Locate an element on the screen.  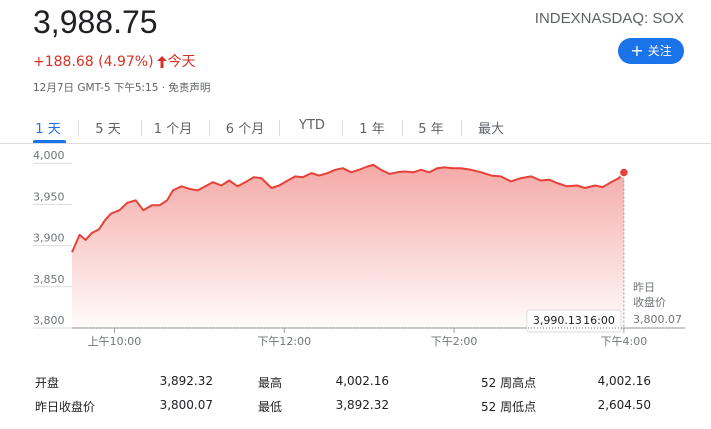
tooltip-time: 16:00 is located at coordinates (599, 320).